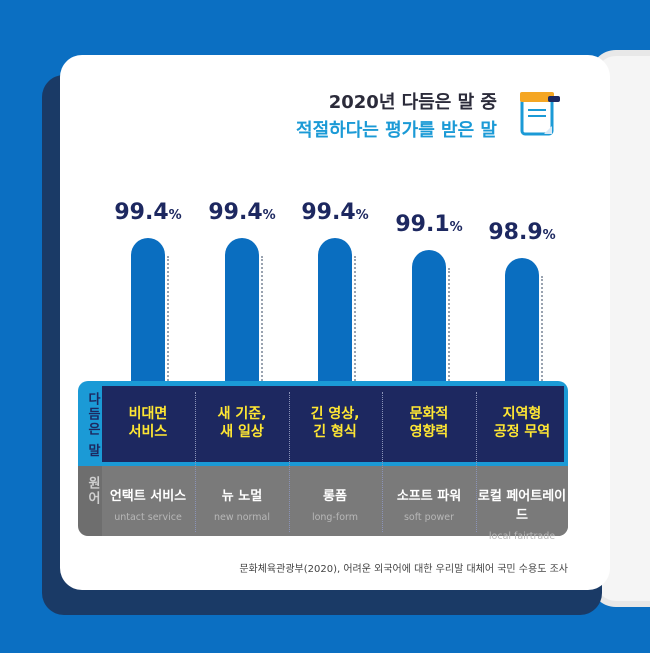  What do you see at coordinates (412, 102) in the screenshot?
I see `chart-title-line1: 2020년 다듬은 말 중` at bounding box center [412, 102].